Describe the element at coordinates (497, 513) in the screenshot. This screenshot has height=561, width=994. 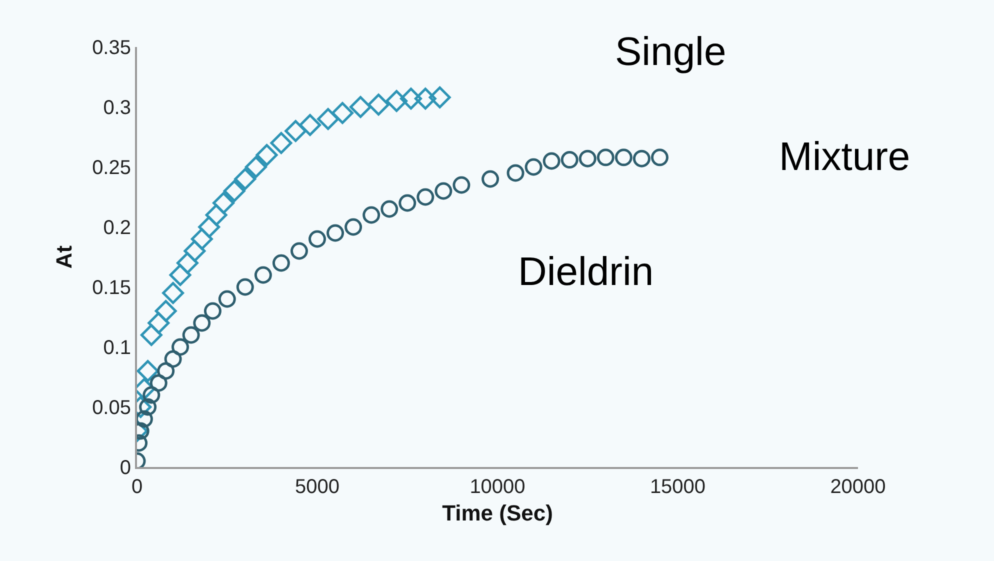
I see `x-axis-title: Time (Sec)` at that location.